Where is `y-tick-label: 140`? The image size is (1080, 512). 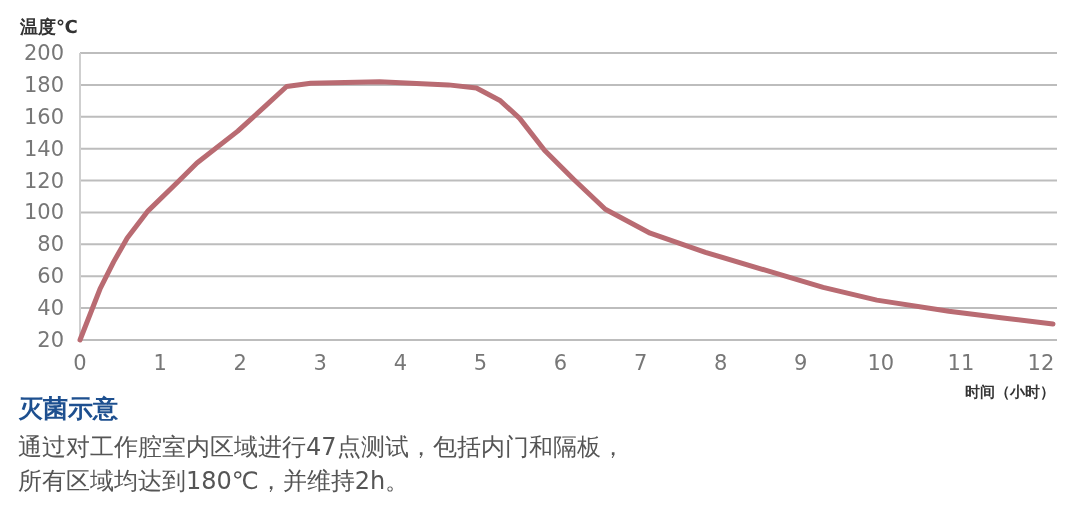 y-tick-label: 140 is located at coordinates (43, 148).